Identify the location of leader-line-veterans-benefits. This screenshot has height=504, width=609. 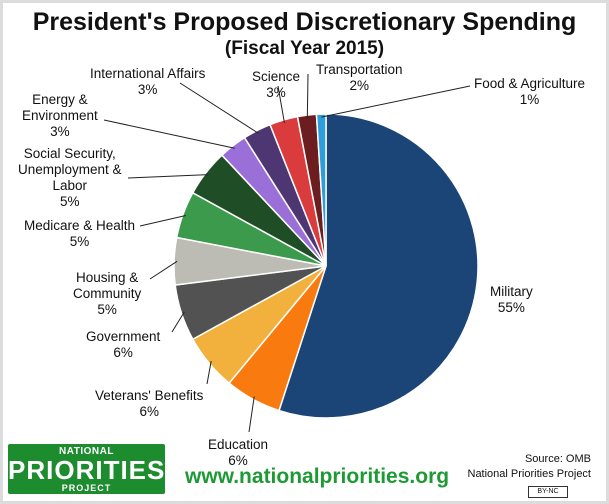
(209, 372).